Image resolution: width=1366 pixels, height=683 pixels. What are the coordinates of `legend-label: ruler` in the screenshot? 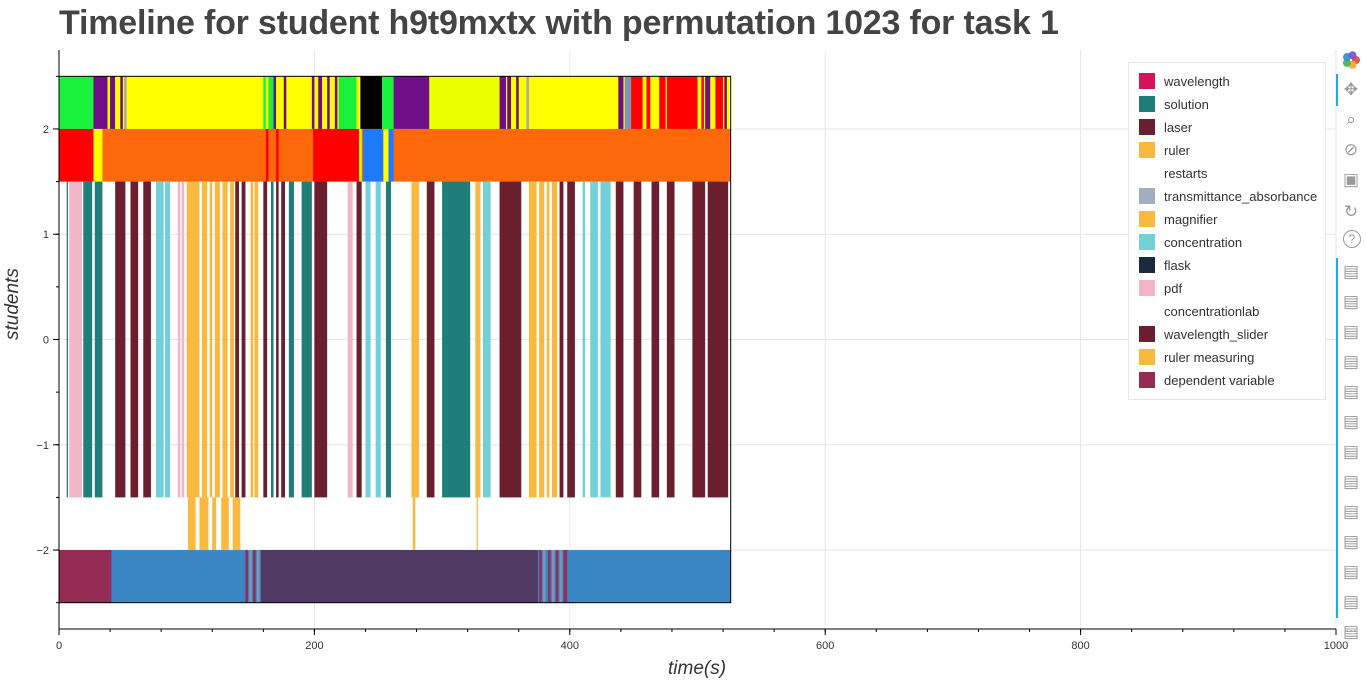 It's located at (1177, 150).